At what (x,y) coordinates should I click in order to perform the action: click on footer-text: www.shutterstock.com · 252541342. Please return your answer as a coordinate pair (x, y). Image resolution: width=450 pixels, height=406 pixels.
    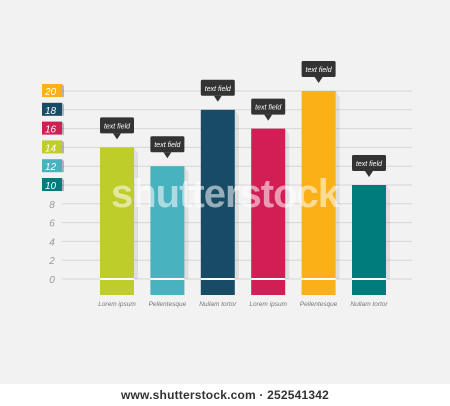
    Looking at the image, I should click on (225, 395).